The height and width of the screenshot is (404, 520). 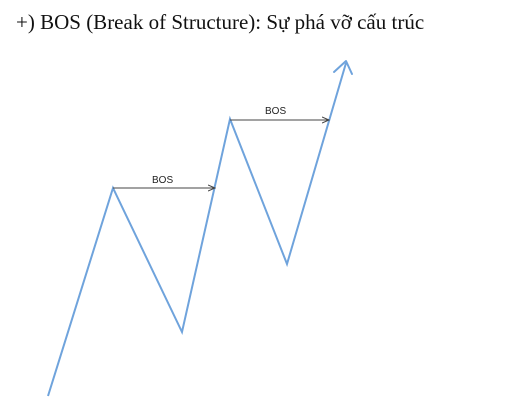 I want to click on bos-label-2: BOS, so click(x=275, y=111).